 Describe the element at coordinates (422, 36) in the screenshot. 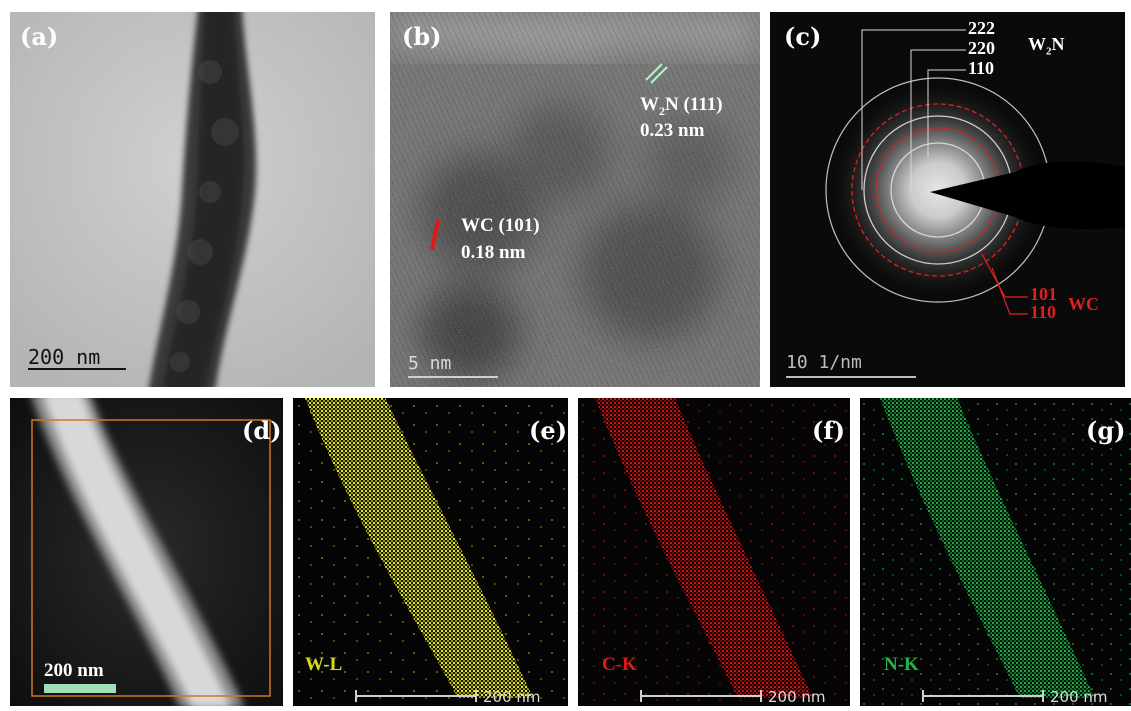

I see `panel-label-b: (b)` at that location.